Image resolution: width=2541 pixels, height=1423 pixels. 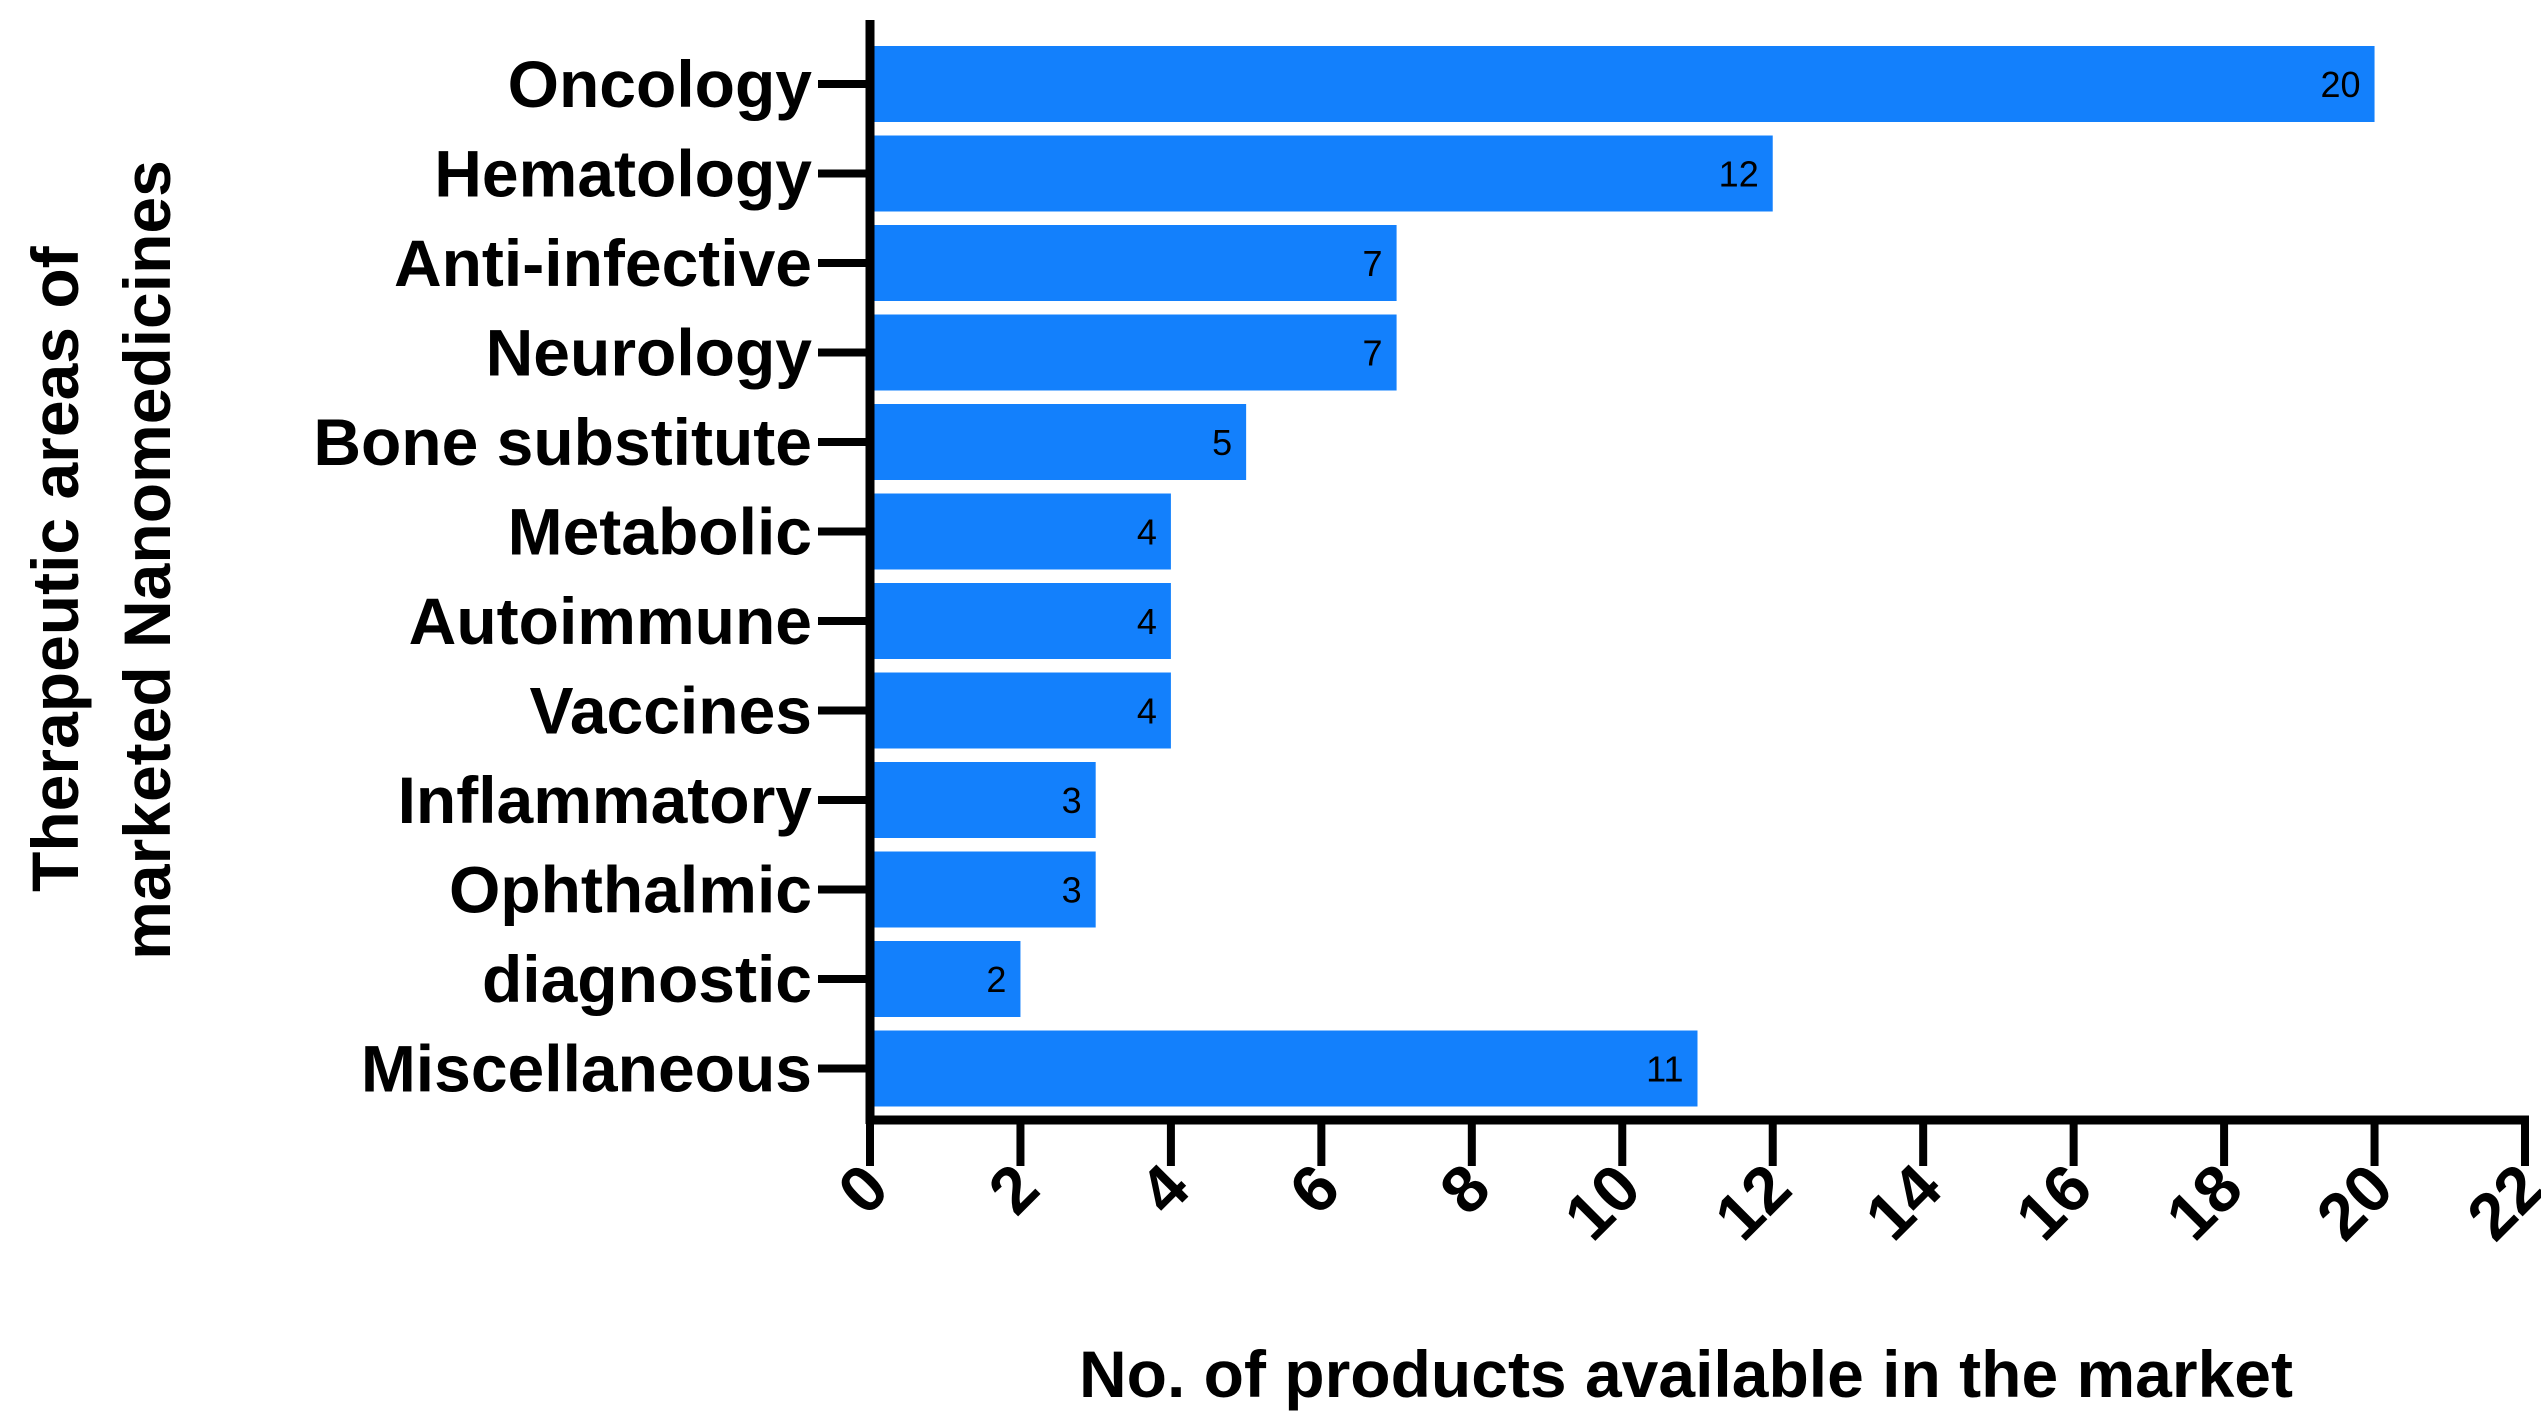 What do you see at coordinates (1752, 1202) in the screenshot?
I see `x-tick-label: 12` at bounding box center [1752, 1202].